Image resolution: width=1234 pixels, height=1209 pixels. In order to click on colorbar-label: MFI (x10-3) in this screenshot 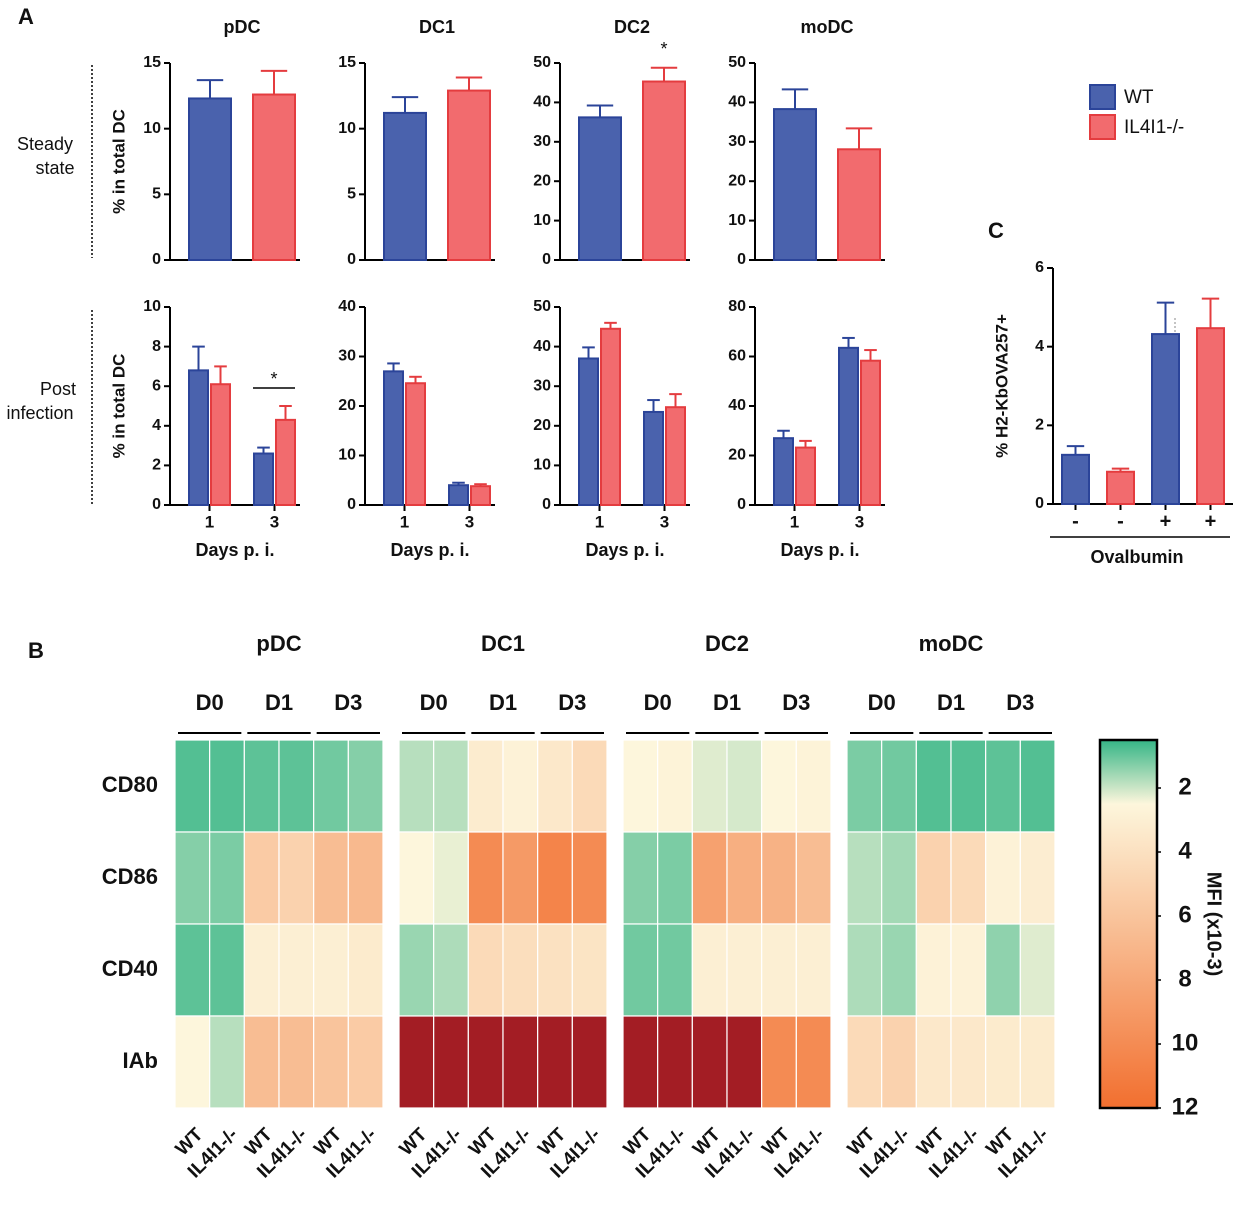, I will do `click(1214, 924)`.